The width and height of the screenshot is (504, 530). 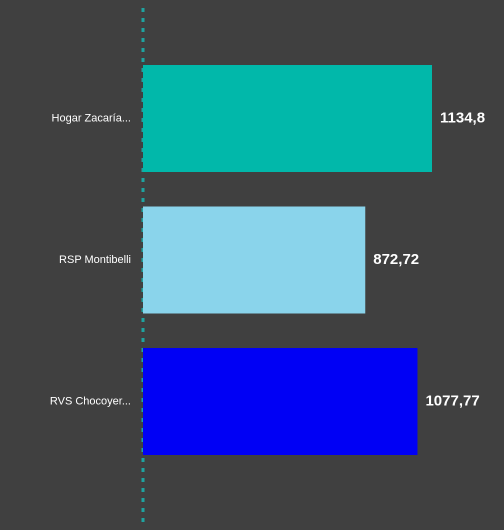 I want to click on value-label: 872,72, so click(x=396, y=259).